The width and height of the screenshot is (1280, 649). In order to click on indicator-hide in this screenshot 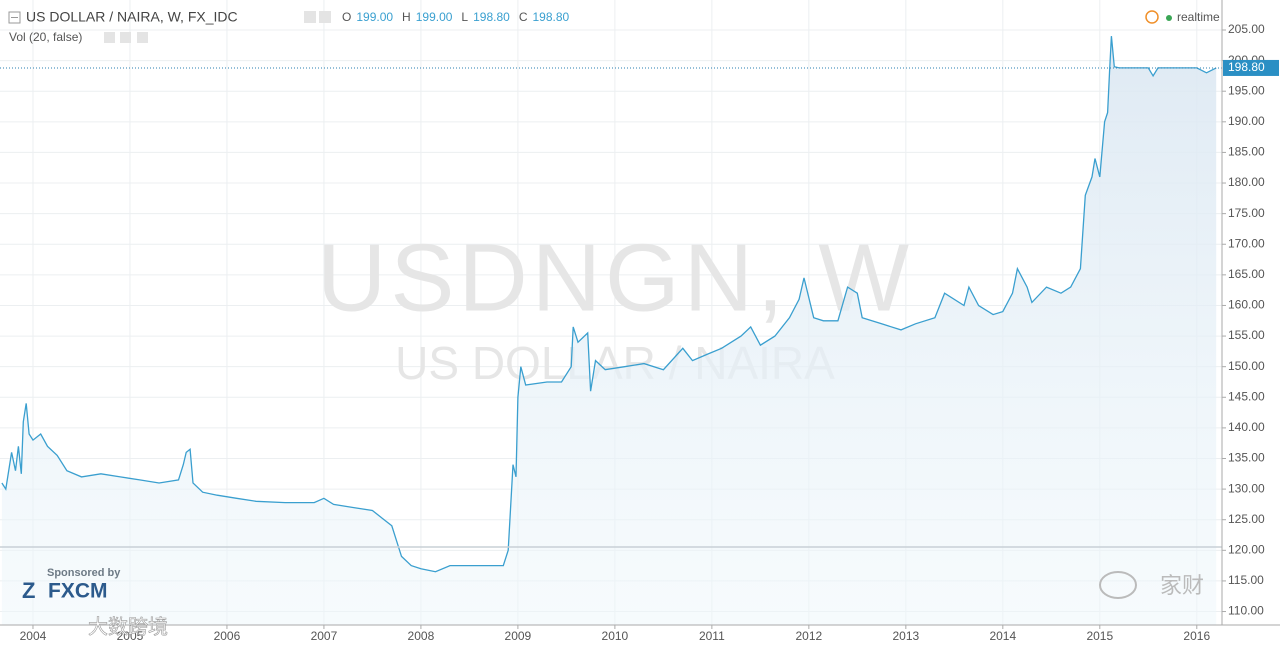, I will do `click(125, 37)`.